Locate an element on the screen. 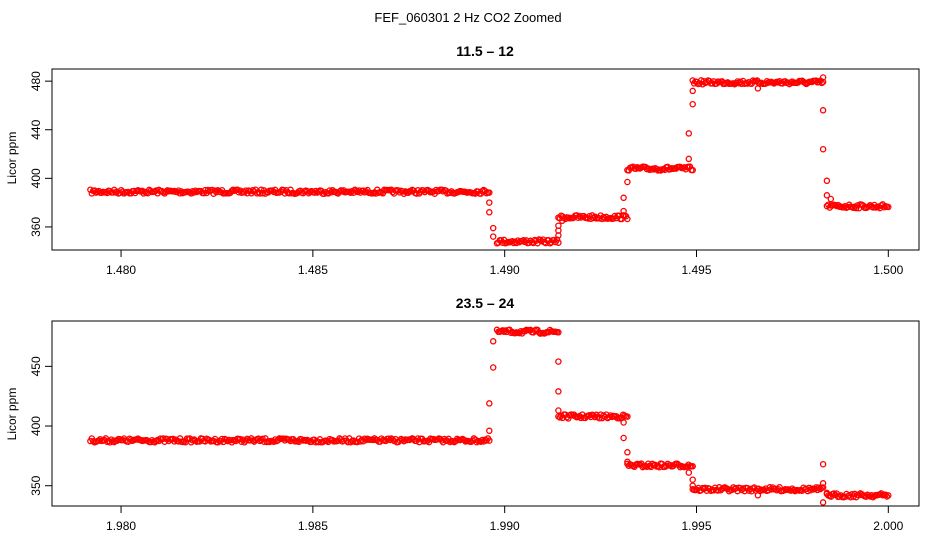  x-tick-label: 2.000 is located at coordinates (888, 526).